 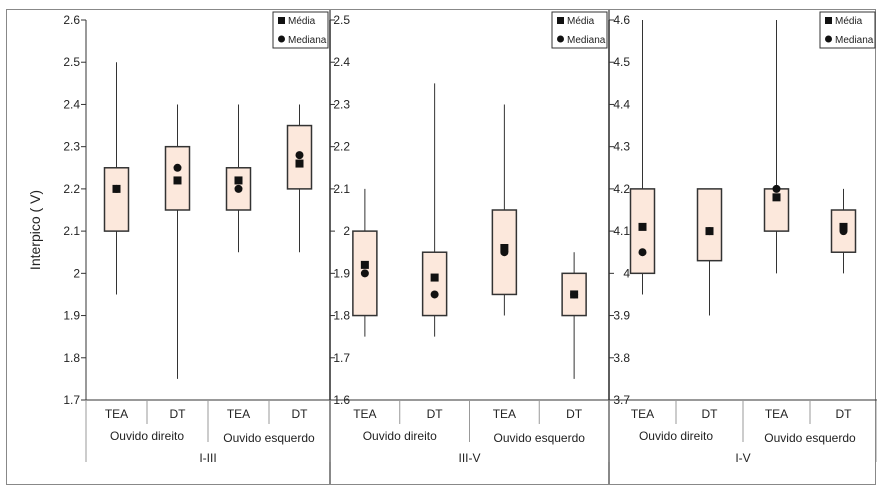 I want to click on y-tick-label: 4.1, so click(x=621, y=231).